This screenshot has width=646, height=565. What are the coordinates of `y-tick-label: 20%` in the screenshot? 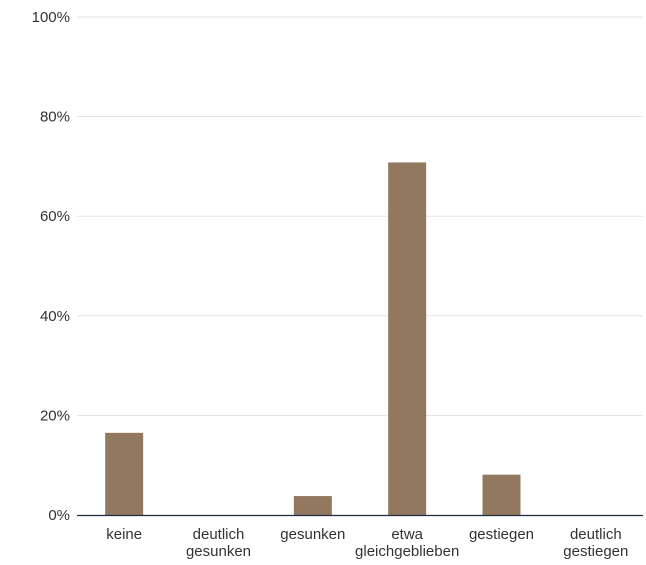 It's located at (55, 415).